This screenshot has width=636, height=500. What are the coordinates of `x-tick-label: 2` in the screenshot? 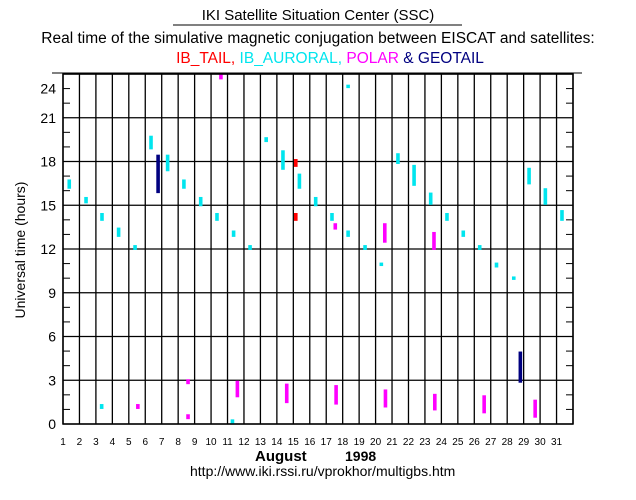 It's located at (80, 442).